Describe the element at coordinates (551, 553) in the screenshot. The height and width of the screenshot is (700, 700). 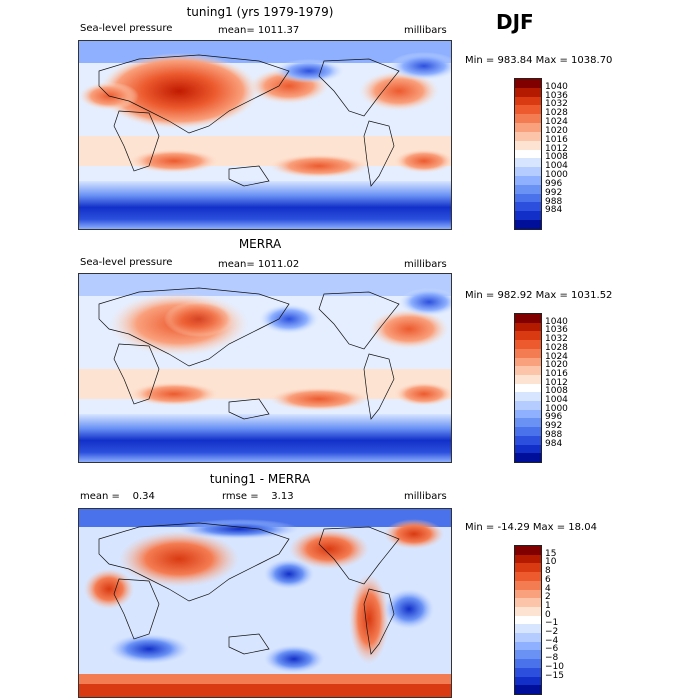
I see `panel-3-colorbar-tick-label: 15` at that location.